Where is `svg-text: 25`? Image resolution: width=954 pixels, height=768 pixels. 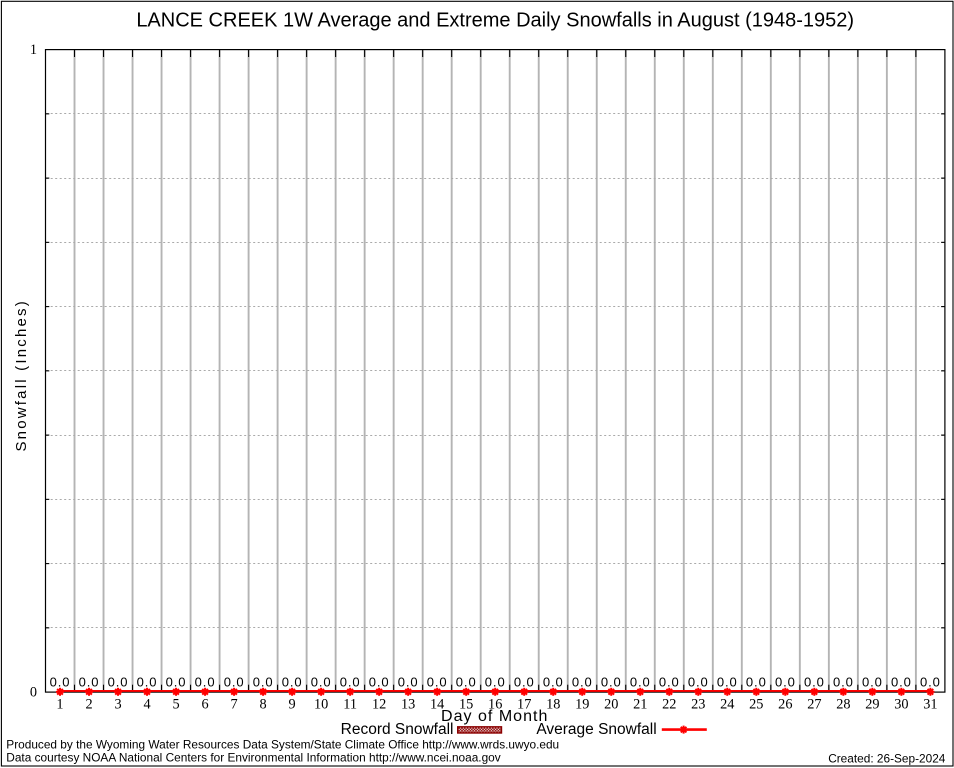
svg-text: 25 is located at coordinates (756, 705).